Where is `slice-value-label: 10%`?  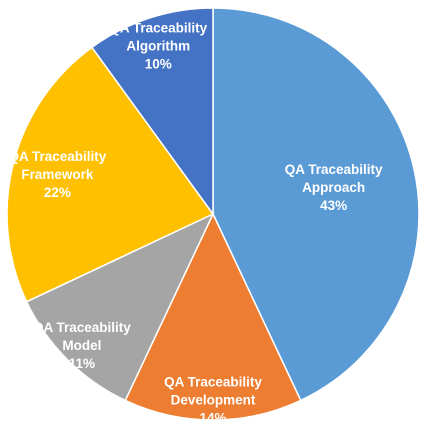
slice-value-label: 10% is located at coordinates (158, 64).